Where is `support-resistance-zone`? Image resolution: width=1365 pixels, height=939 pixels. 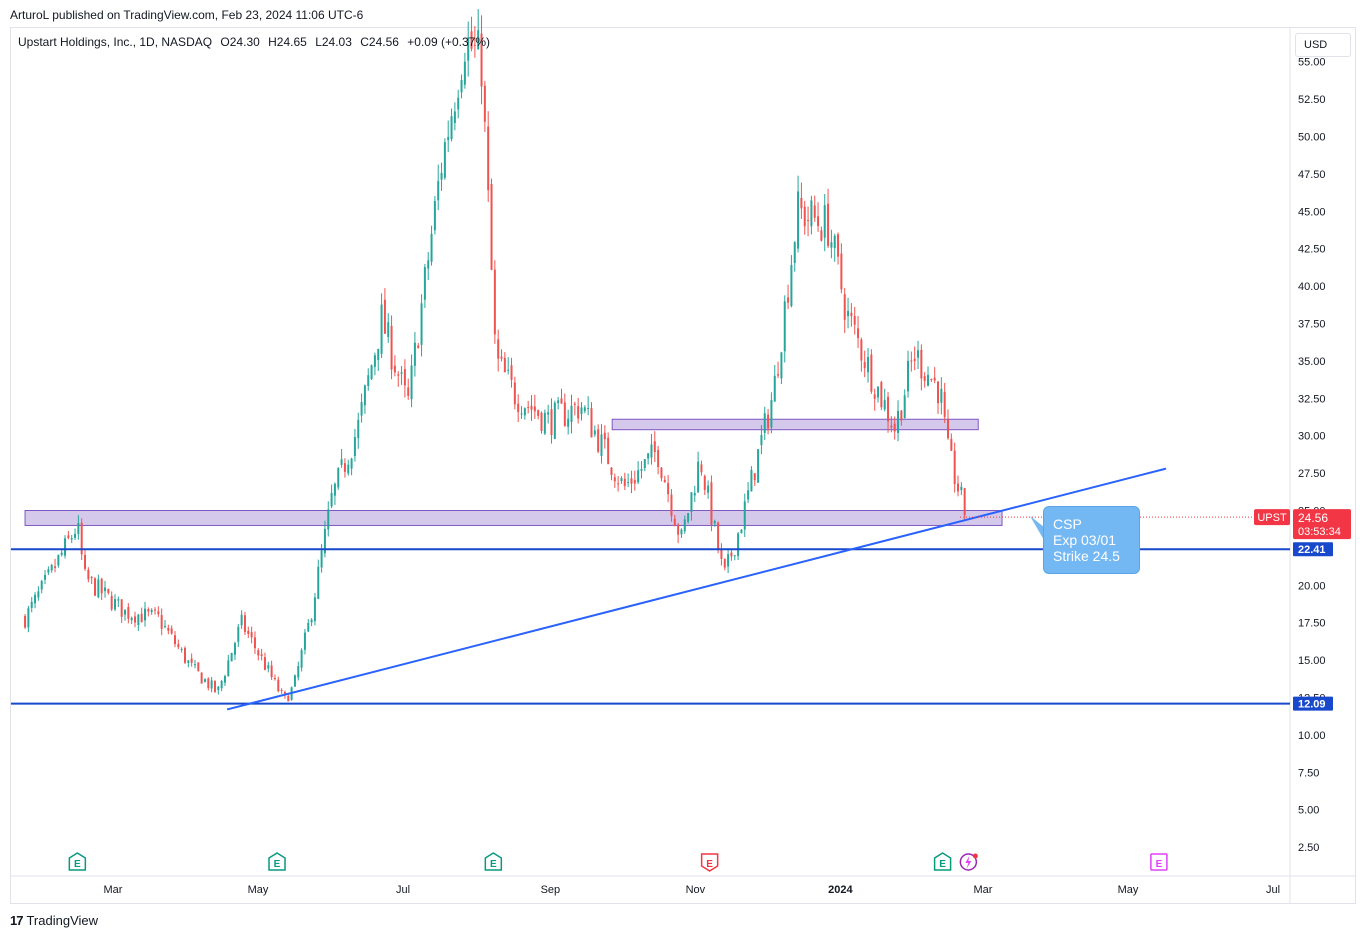 support-resistance-zone is located at coordinates (513, 518).